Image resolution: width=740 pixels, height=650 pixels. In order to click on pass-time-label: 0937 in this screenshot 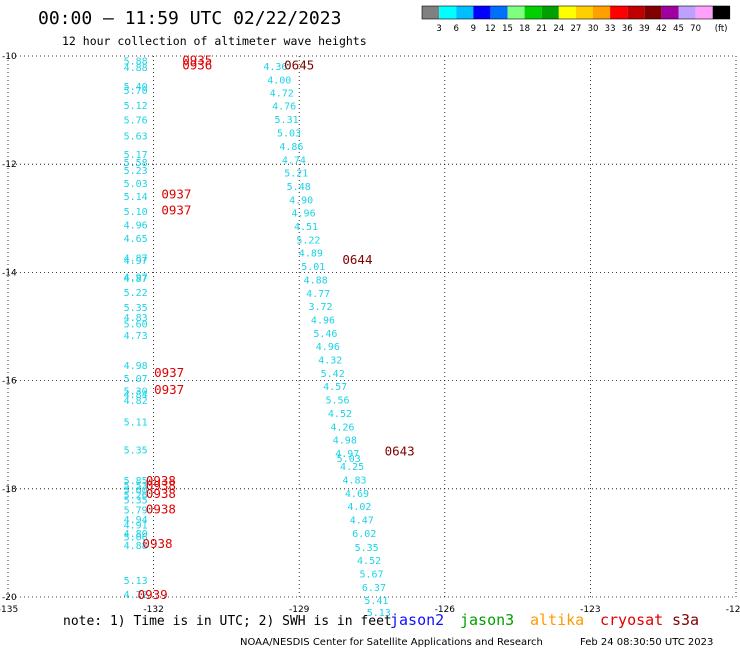, I will do `click(176, 210)`.